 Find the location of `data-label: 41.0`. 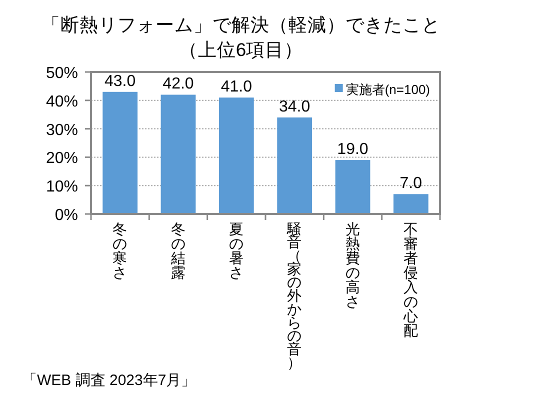

data-label: 41.0 is located at coordinates (236, 87).